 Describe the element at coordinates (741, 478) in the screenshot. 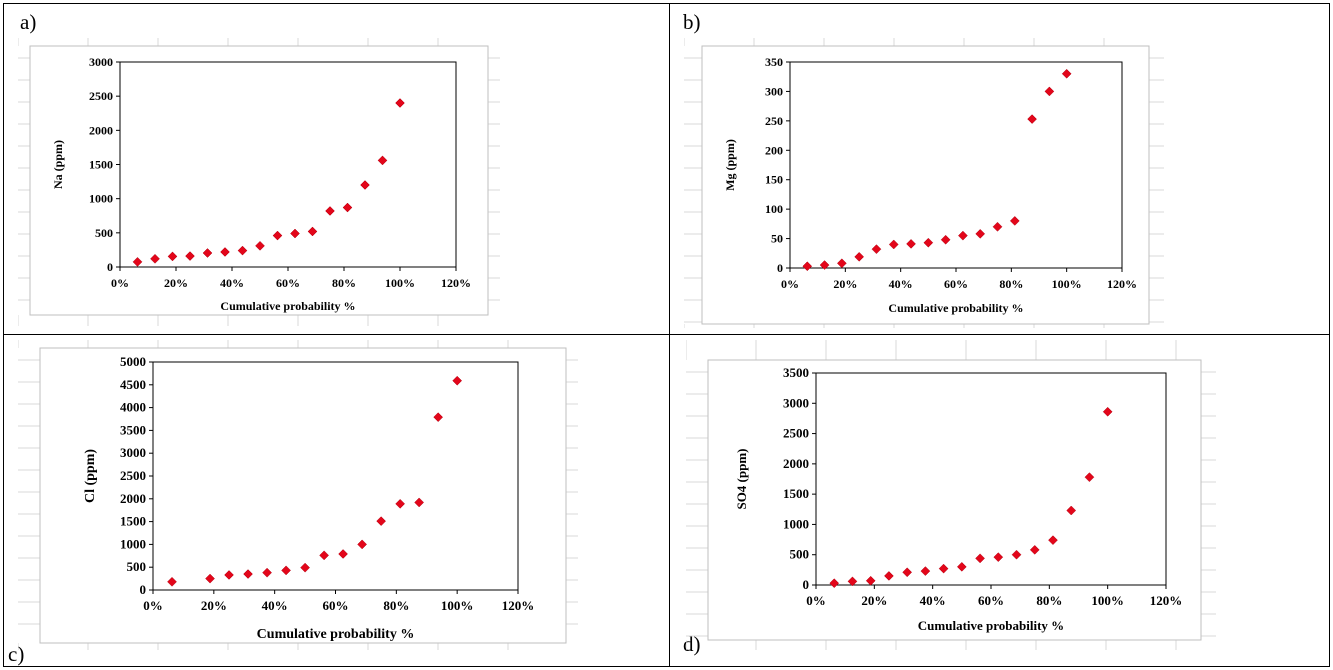

I see `y-axis-label: SO4 (ppm)` at that location.